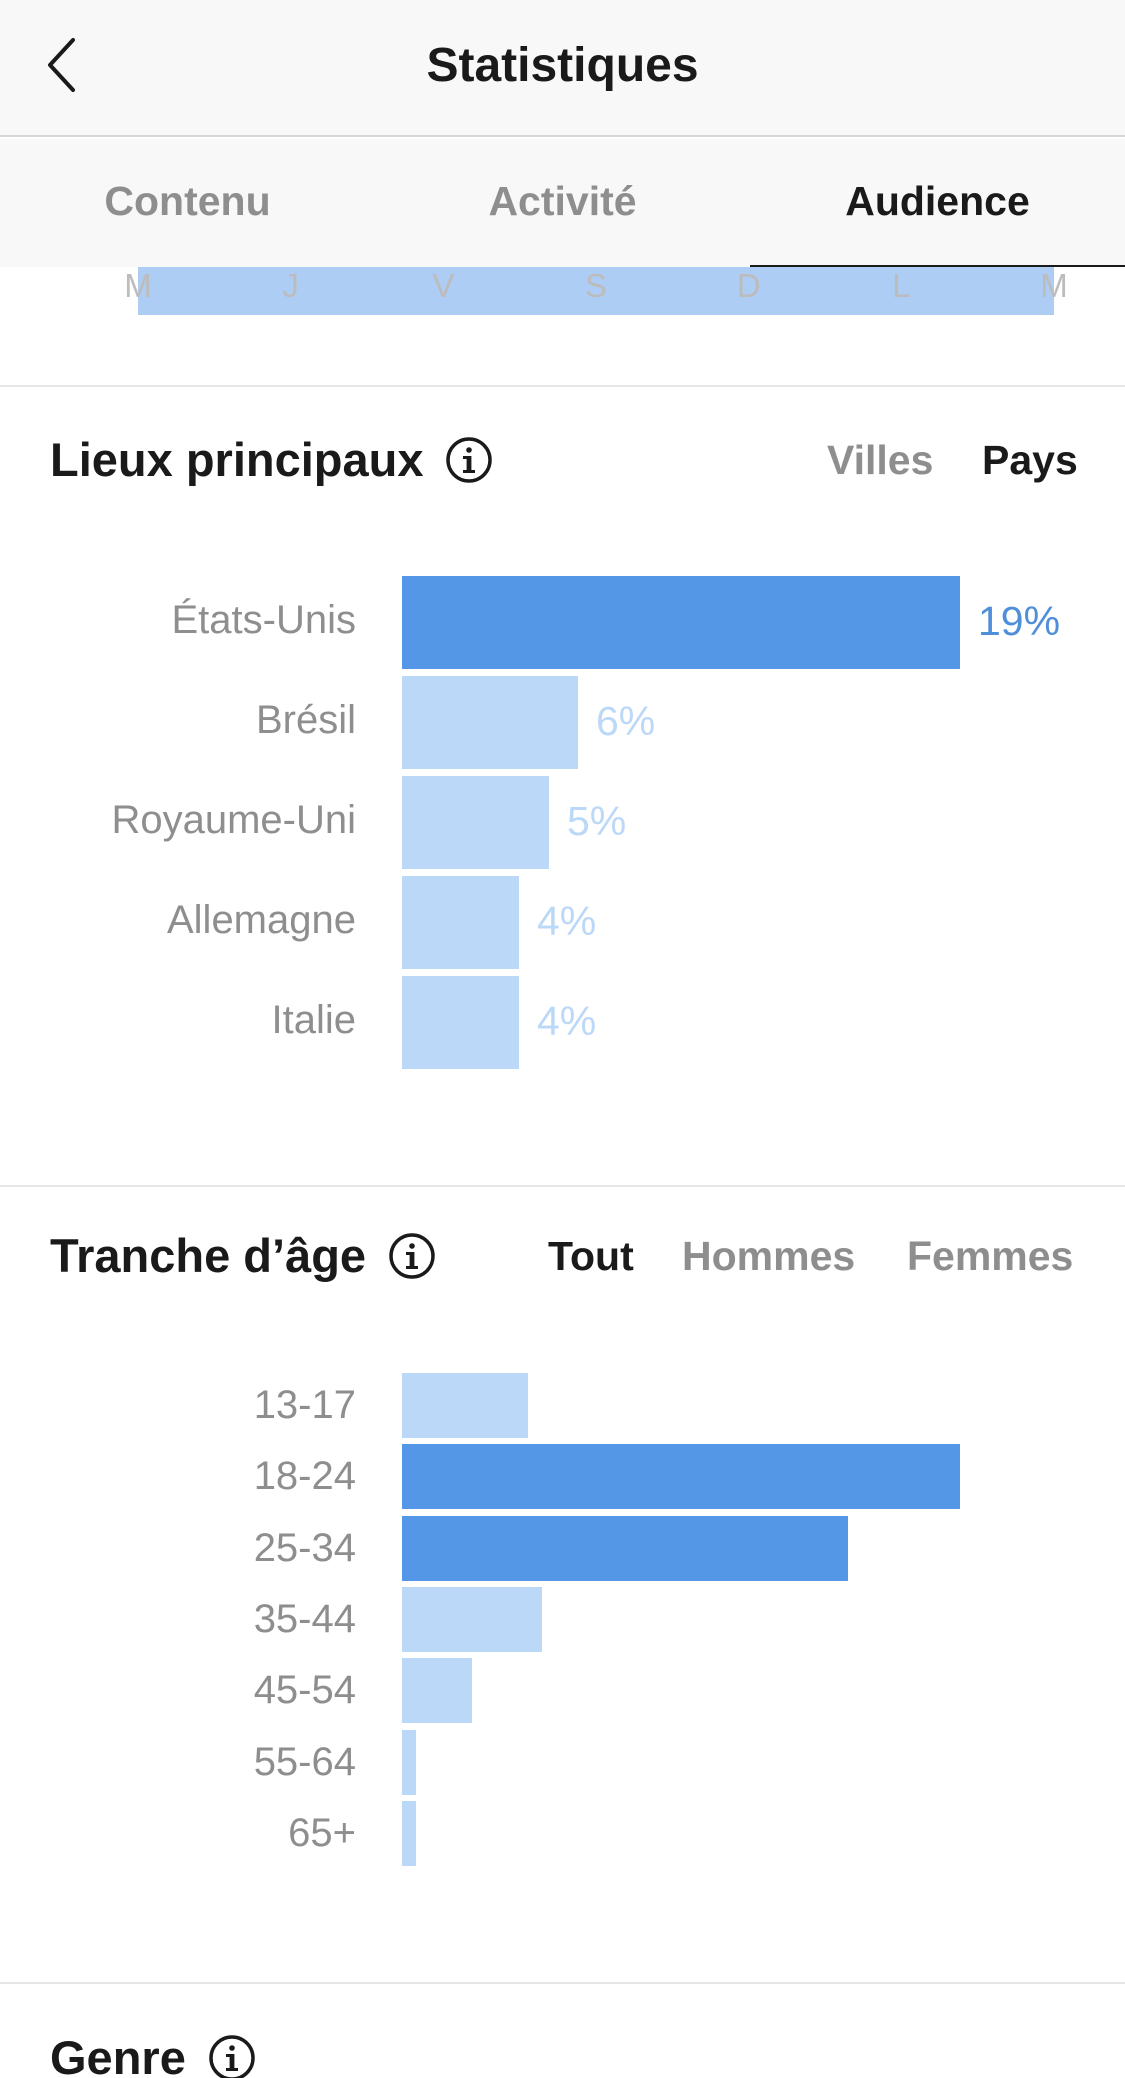 The image size is (1125, 2078). I want to click on filter-tout: Tout, so click(591, 1256).